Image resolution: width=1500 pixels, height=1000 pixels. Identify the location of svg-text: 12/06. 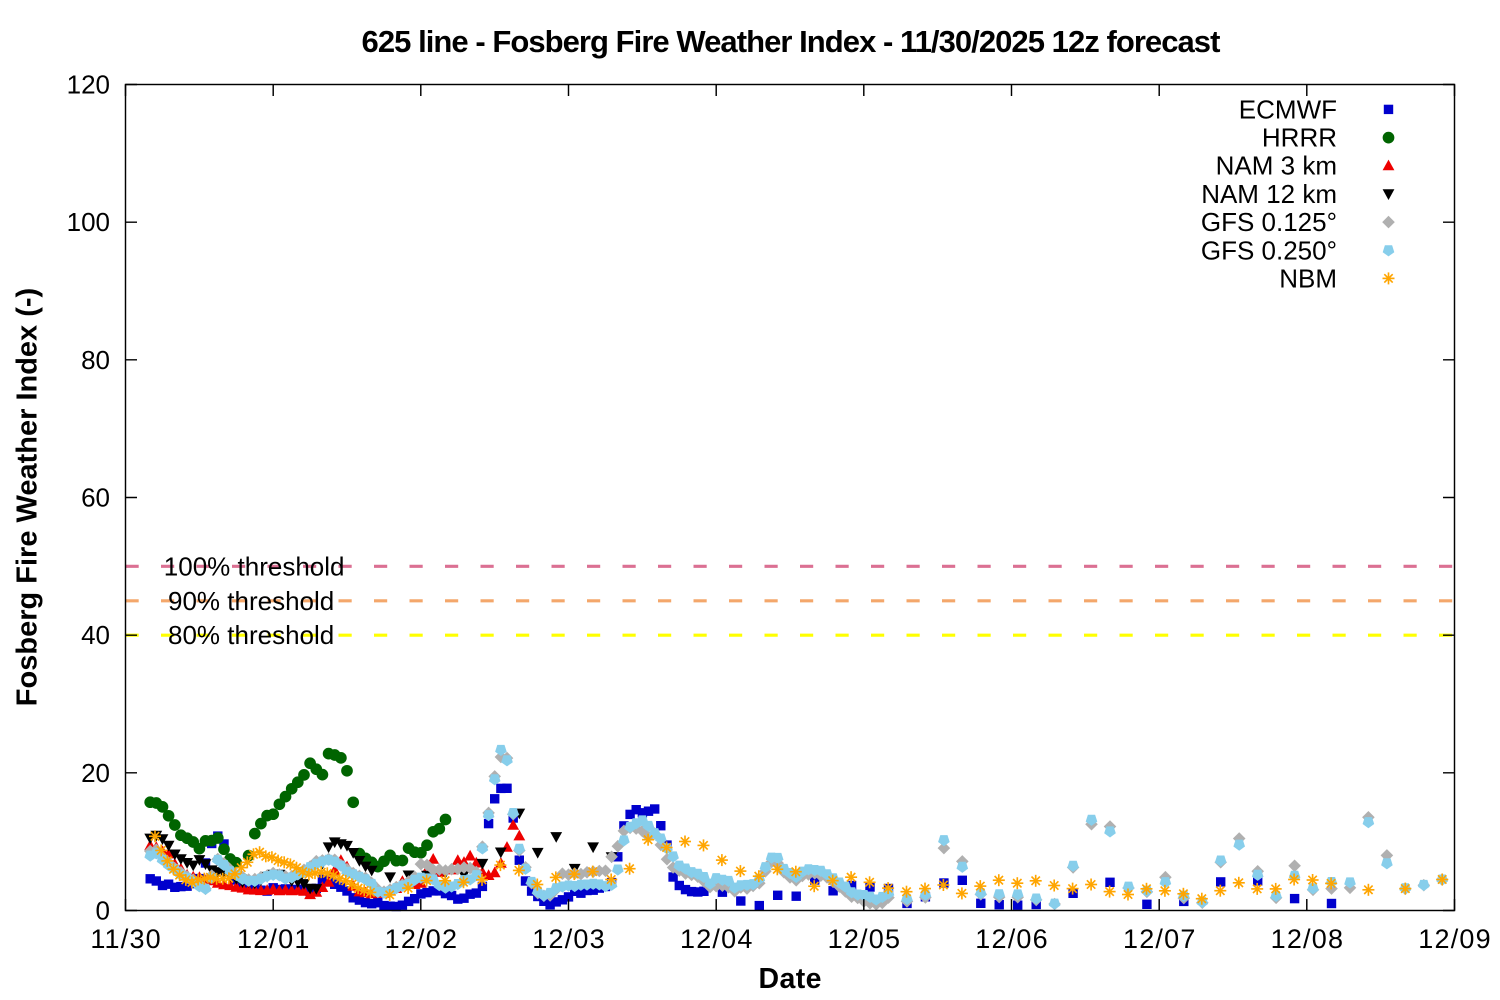
(1012, 939).